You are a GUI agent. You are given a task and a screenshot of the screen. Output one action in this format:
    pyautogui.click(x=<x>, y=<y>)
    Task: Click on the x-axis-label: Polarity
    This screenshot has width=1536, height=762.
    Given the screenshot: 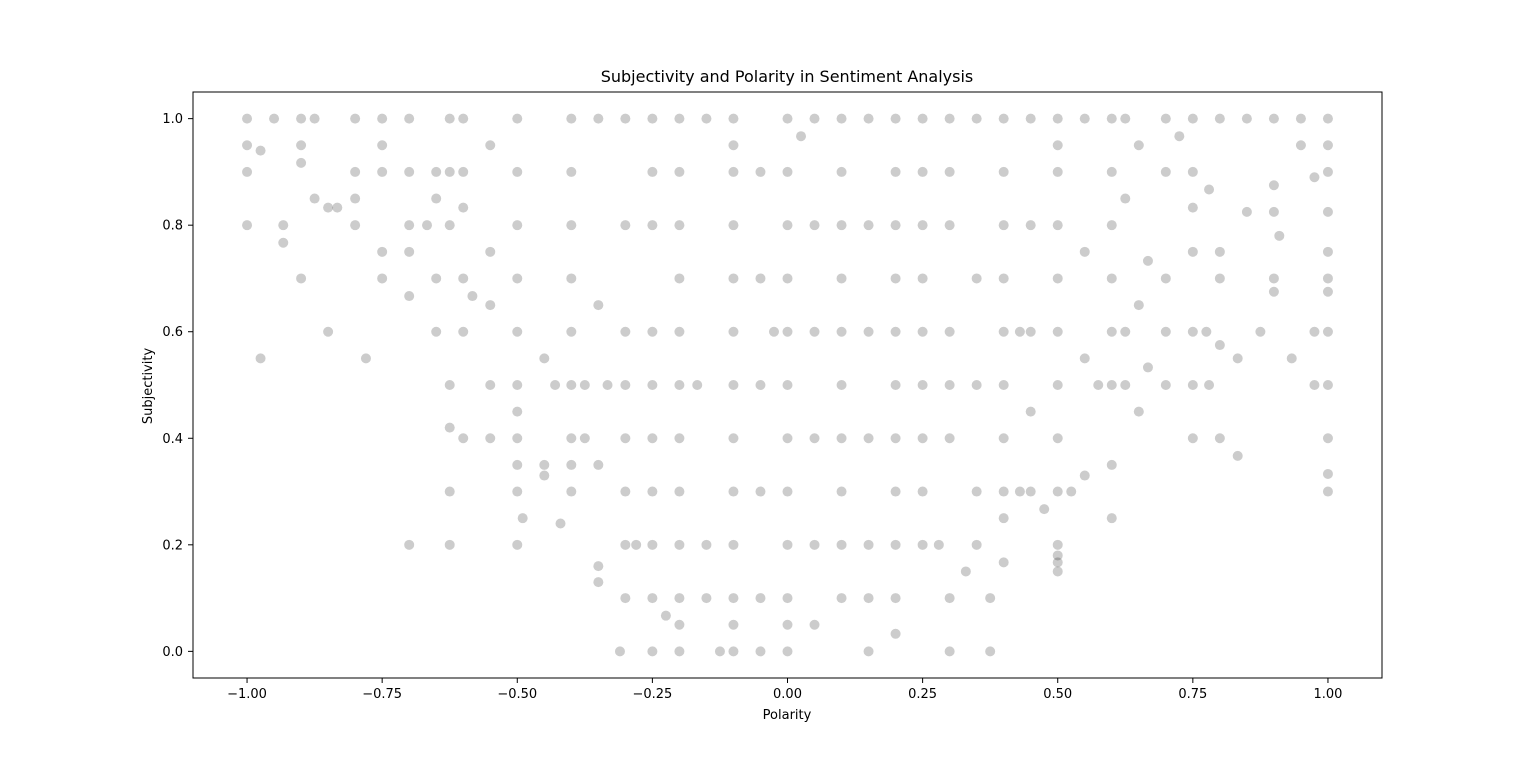 What is the action you would take?
    pyautogui.click(x=787, y=715)
    